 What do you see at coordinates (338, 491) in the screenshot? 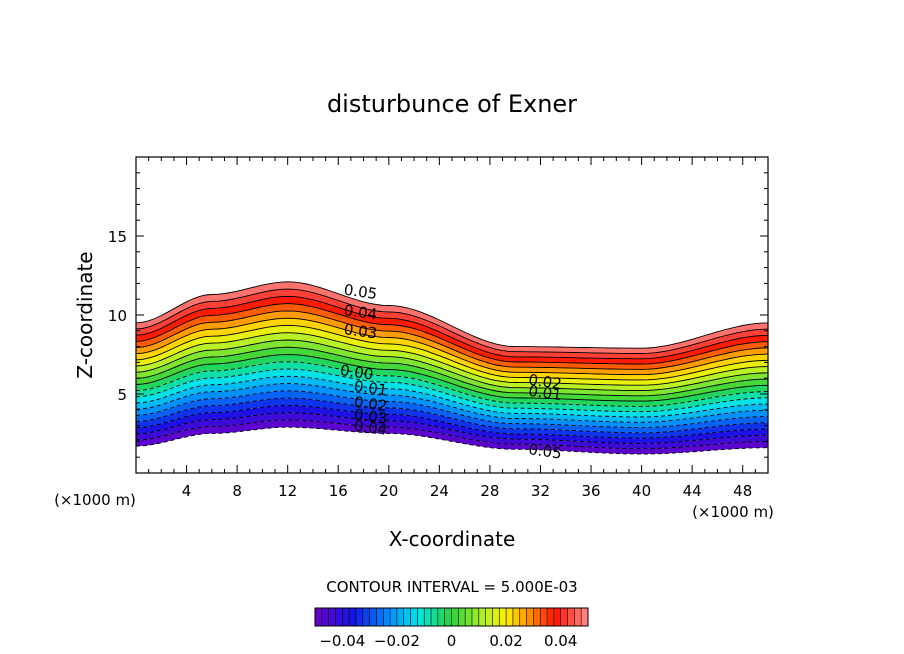
I see `x-tick-label: 16` at bounding box center [338, 491].